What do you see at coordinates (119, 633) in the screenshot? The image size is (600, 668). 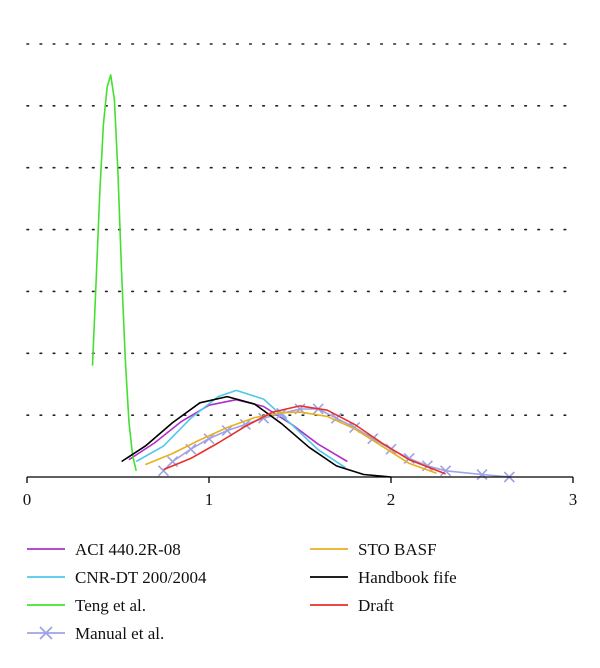 I see `legend-label-manual-et-al: Manual et al.` at bounding box center [119, 633].